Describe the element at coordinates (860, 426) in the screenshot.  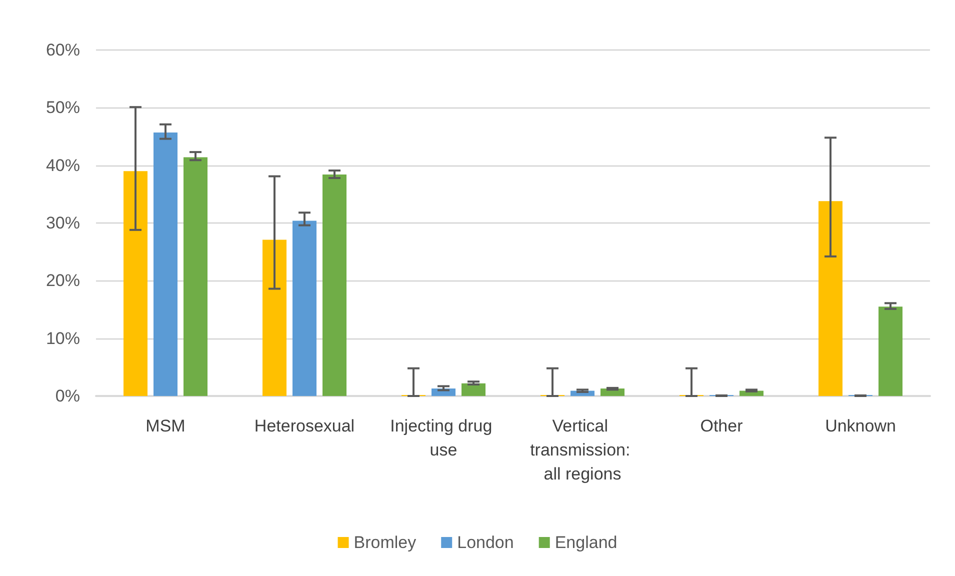
I see `x-tick-label: Unknown` at that location.